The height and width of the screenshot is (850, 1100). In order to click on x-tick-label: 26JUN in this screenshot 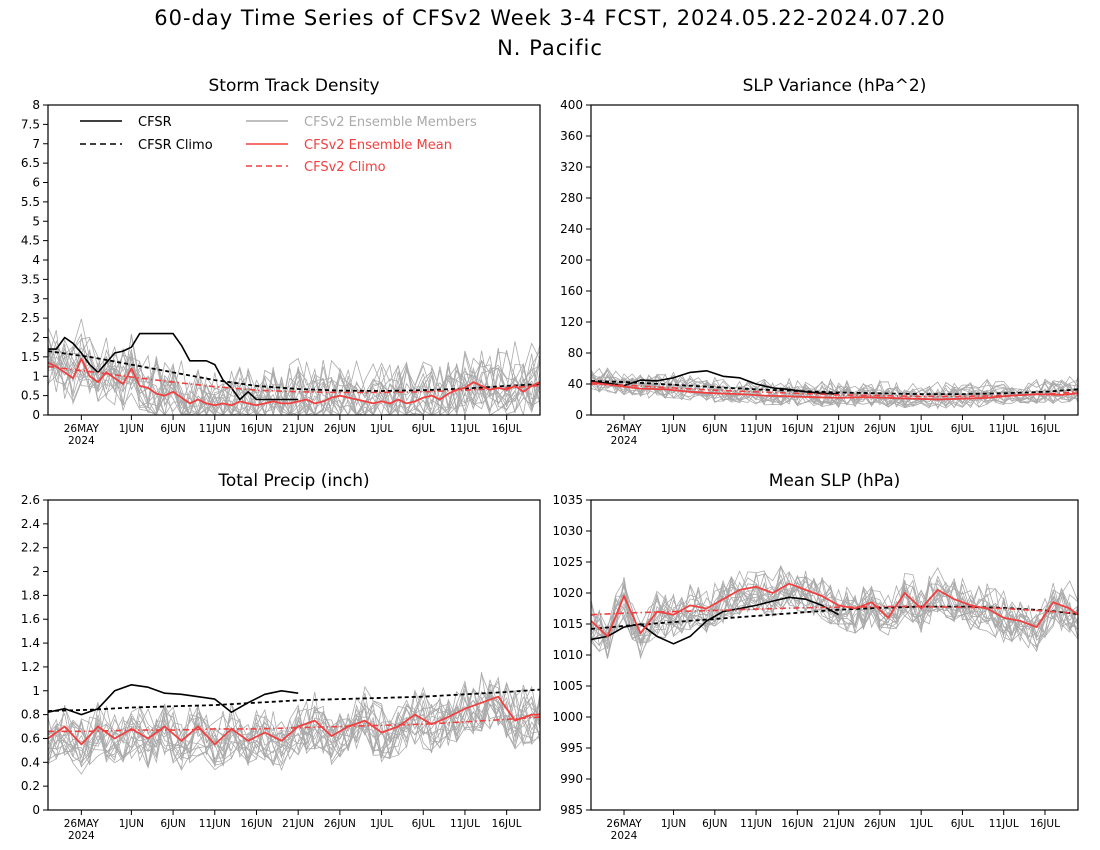, I will do `click(340, 824)`.